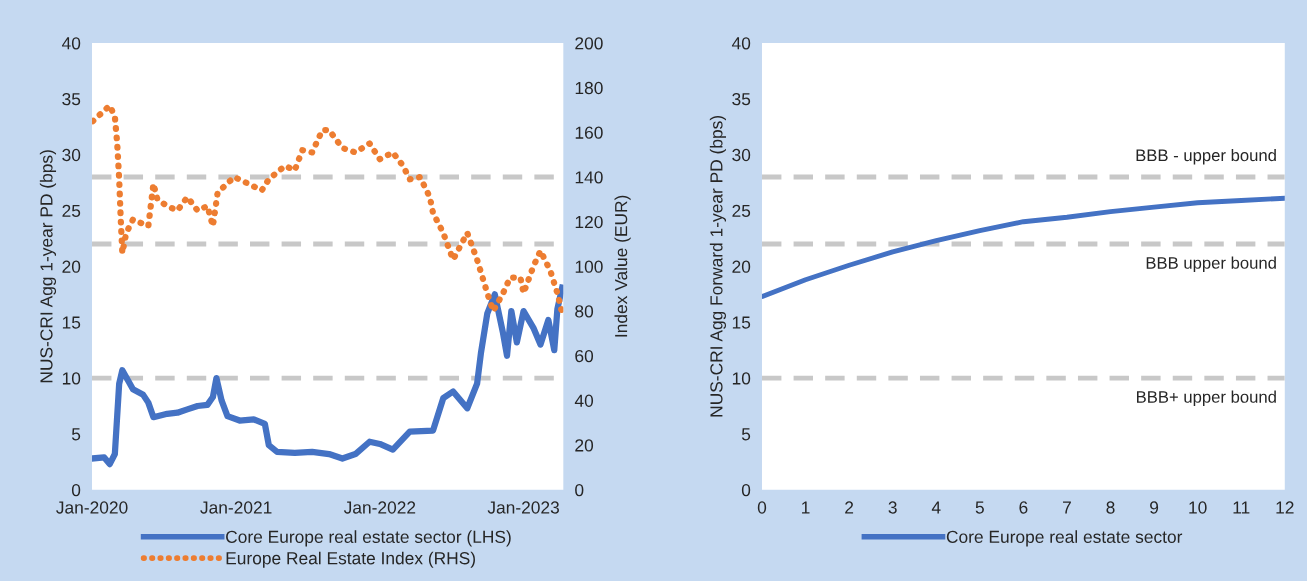  What do you see at coordinates (584, 356) in the screenshot?
I see `y2-tick-label: 60` at bounding box center [584, 356].